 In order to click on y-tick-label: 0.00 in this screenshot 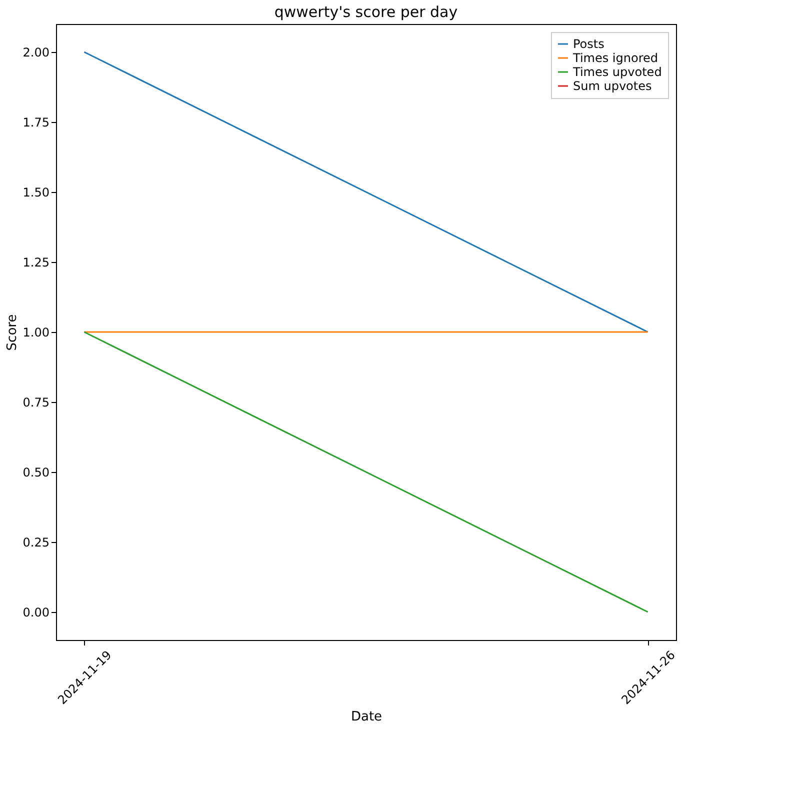, I will do `click(36, 613)`.